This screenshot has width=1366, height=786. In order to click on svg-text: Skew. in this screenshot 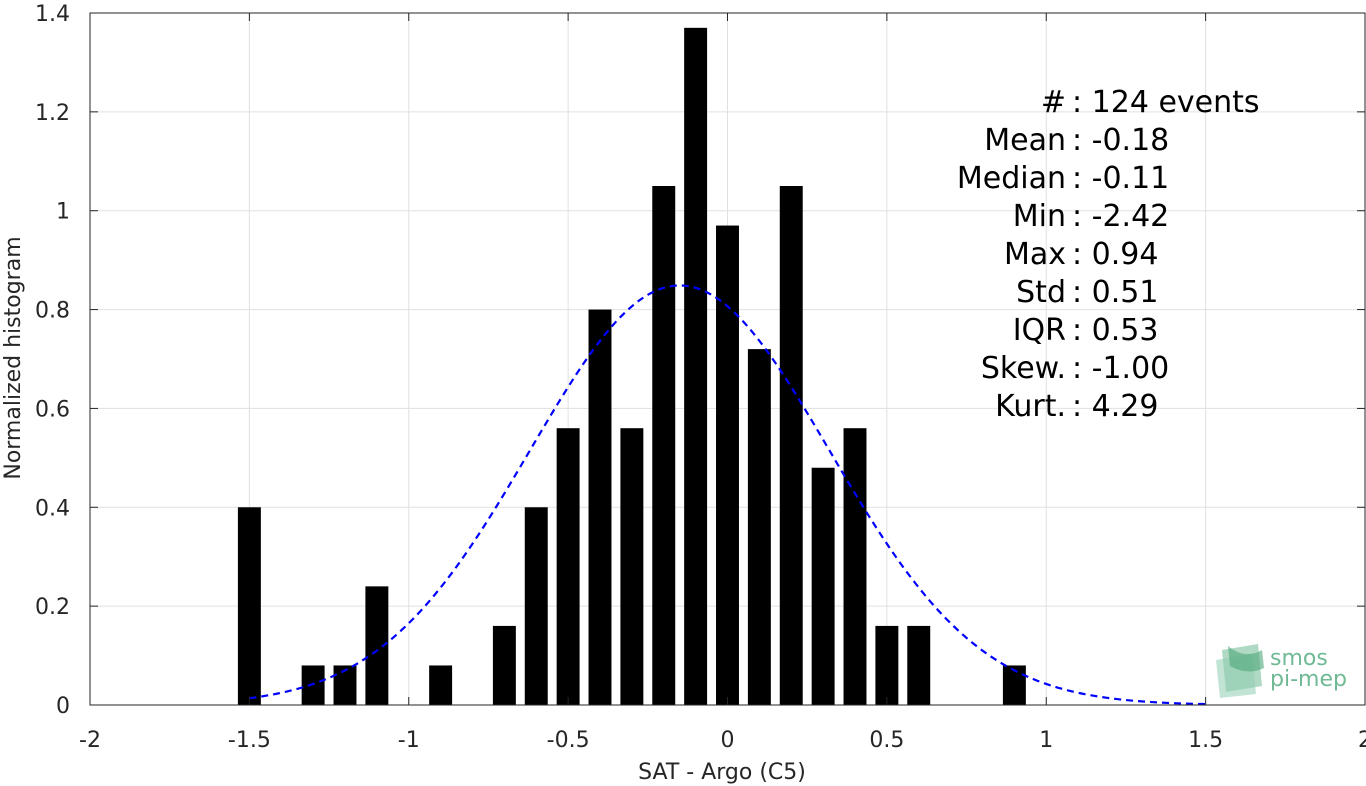, I will do `click(1023, 368)`.